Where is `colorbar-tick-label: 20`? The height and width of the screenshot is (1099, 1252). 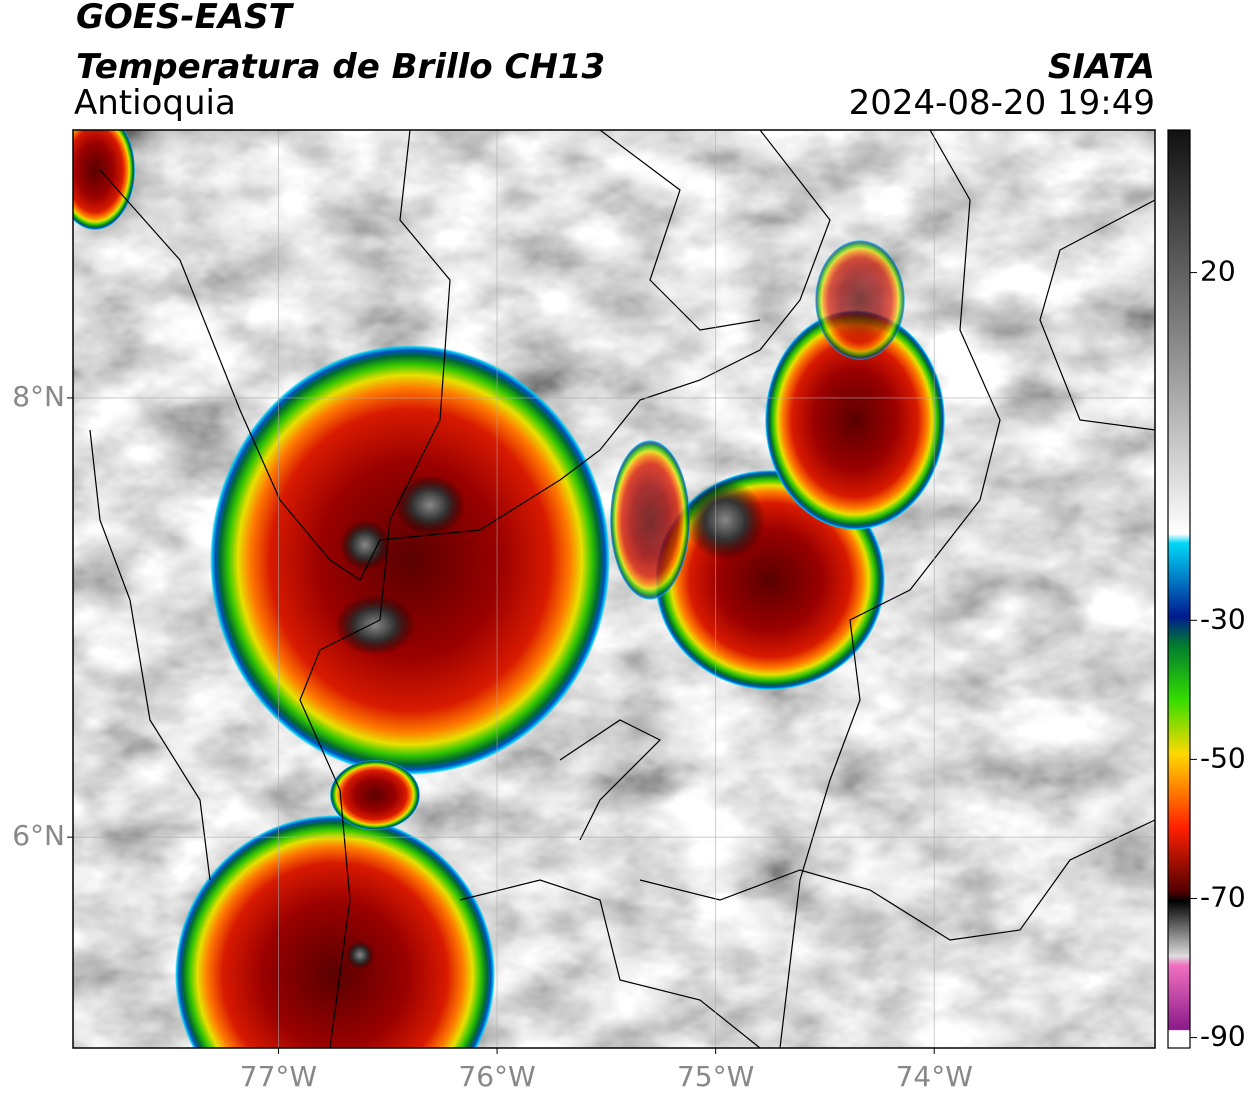
colorbar-tick-label: 20 is located at coordinates (1218, 271).